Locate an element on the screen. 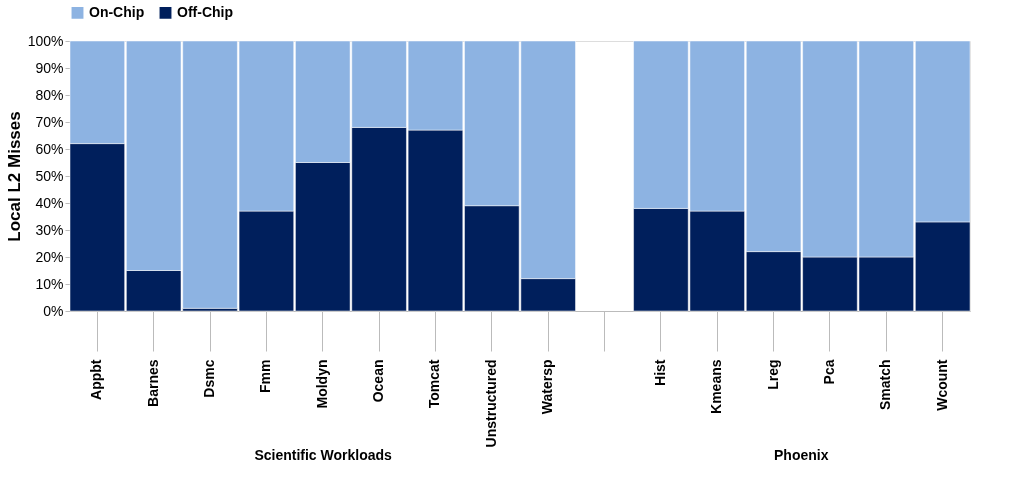 This screenshot has width=1026, height=492. x-tick-label: Pca is located at coordinates (828, 372).